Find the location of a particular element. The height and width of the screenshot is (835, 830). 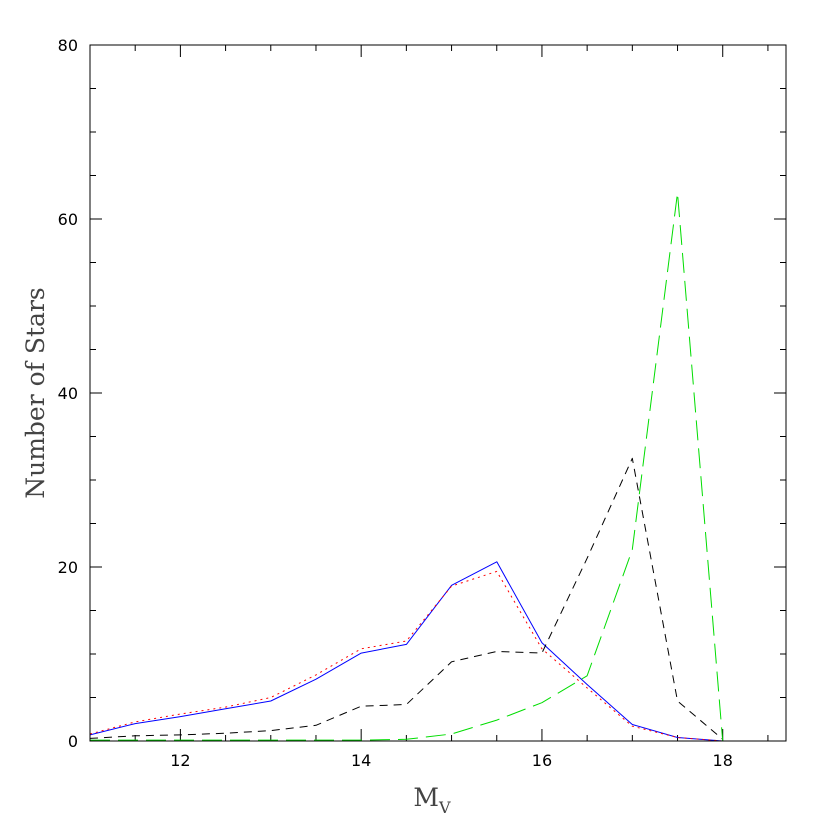

y-axis-title: Number of Stars is located at coordinates (35, 393).